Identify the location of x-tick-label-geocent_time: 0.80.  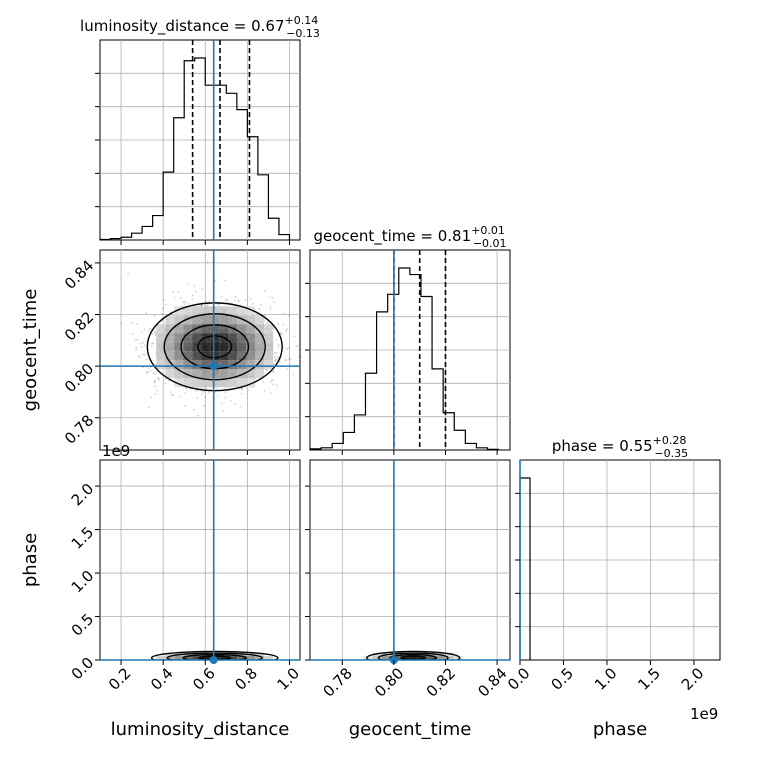
(389, 682).